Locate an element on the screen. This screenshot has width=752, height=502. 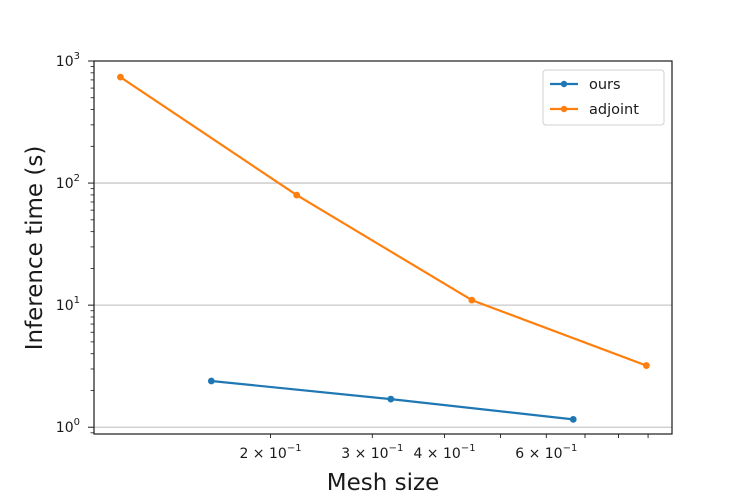
x-tick-label: 4 × 10⁻¹ is located at coordinates (444, 452).